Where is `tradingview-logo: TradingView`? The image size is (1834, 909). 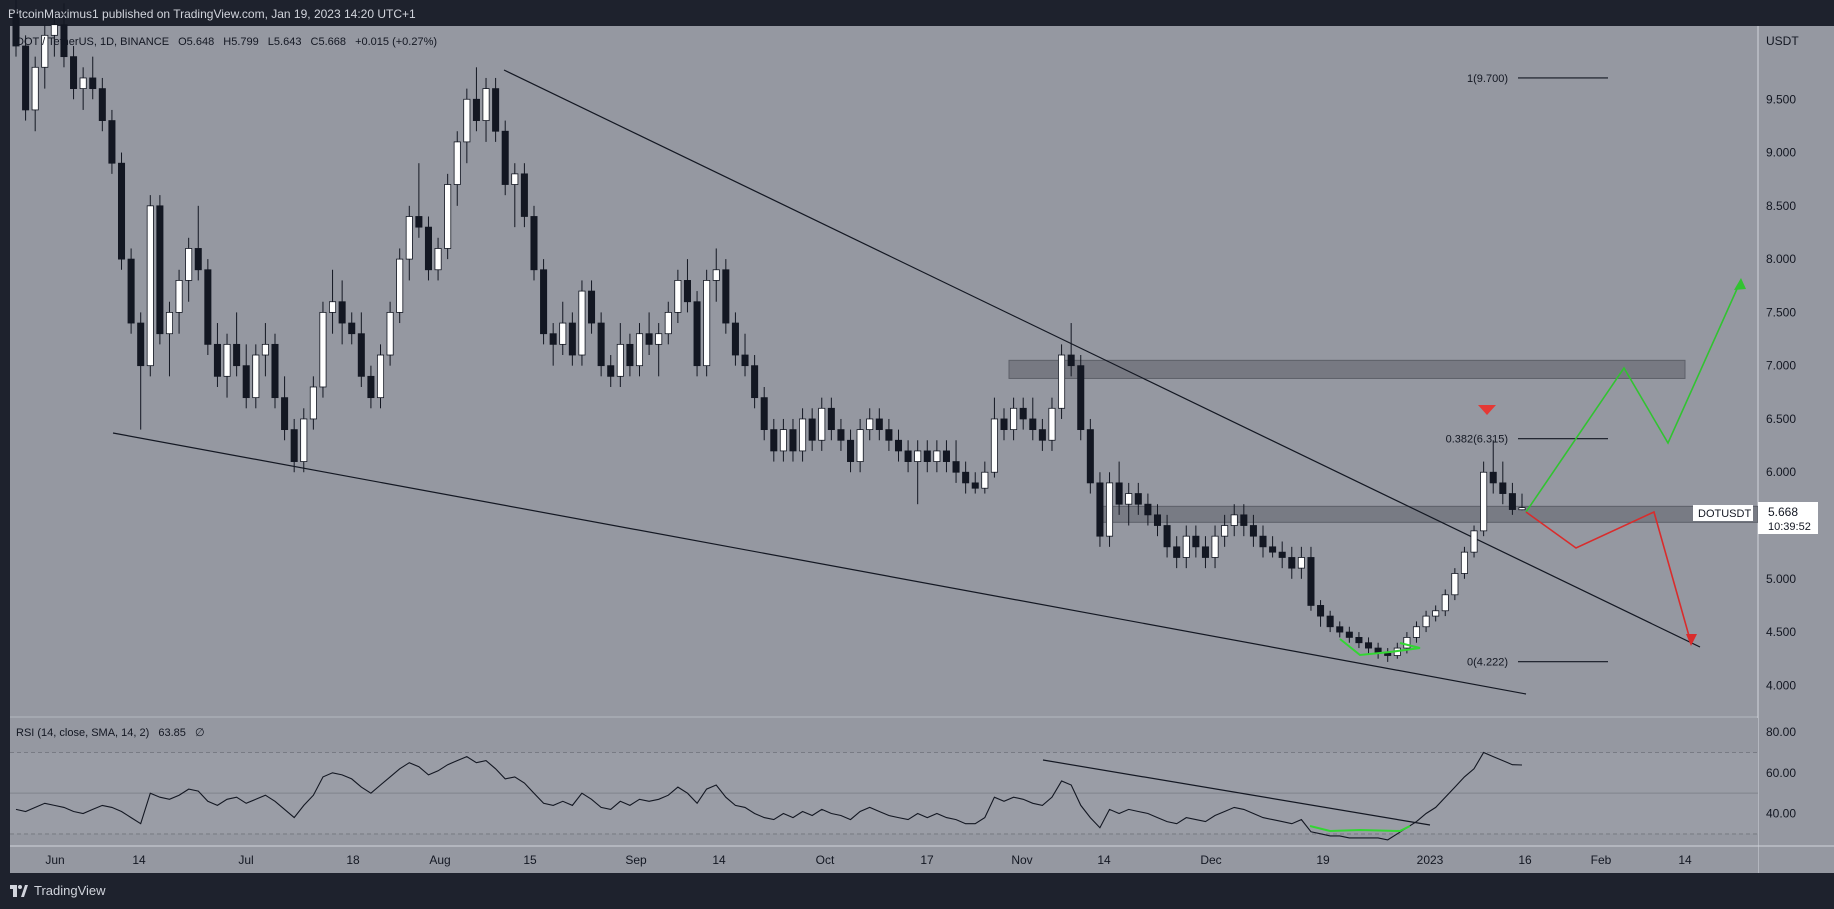 tradingview-logo: TradingView is located at coordinates (58, 890).